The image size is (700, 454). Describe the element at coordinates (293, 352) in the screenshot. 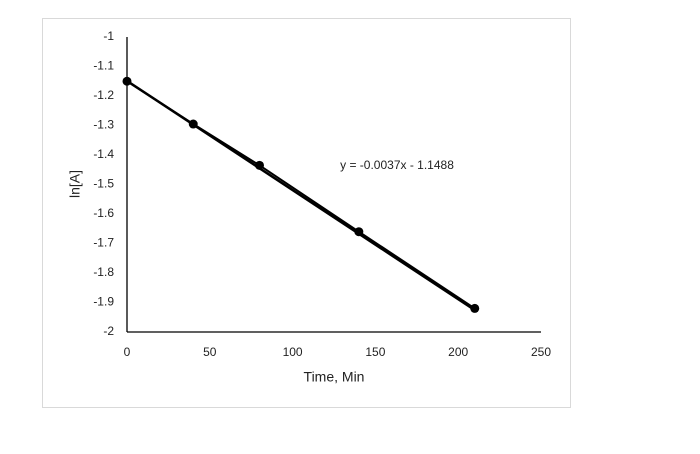

I see `x-tick-label: 100` at that location.